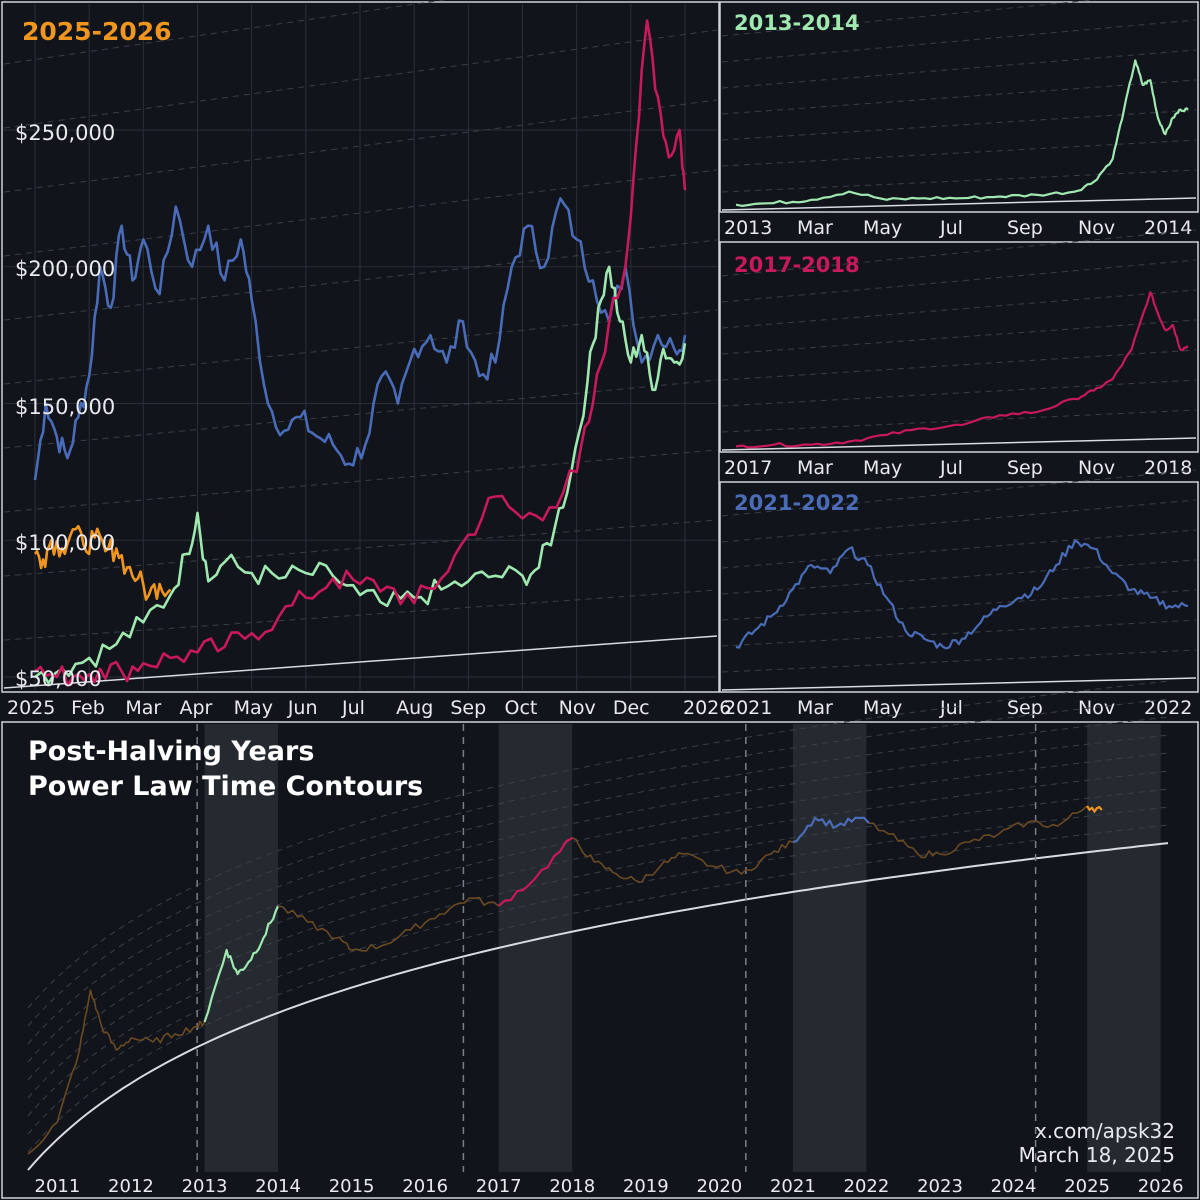 This screenshot has height=1200, width=1200. What do you see at coordinates (171, 751) in the screenshot?
I see `bottom-title-line1: Post-Halving Years` at bounding box center [171, 751].